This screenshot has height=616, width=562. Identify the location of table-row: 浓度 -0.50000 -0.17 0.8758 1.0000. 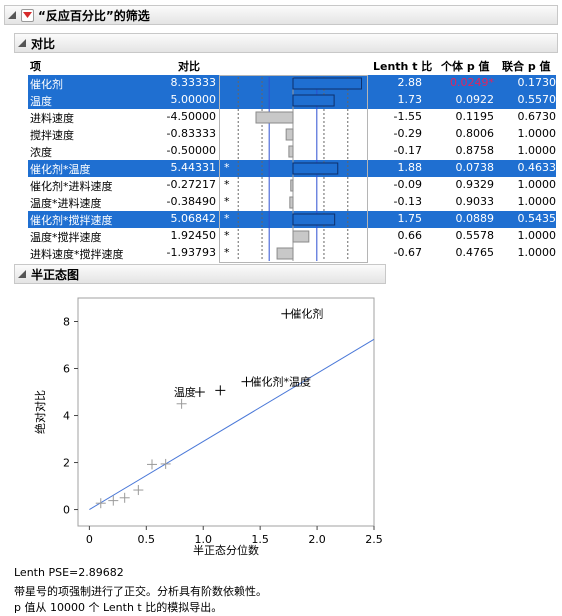
(292, 151).